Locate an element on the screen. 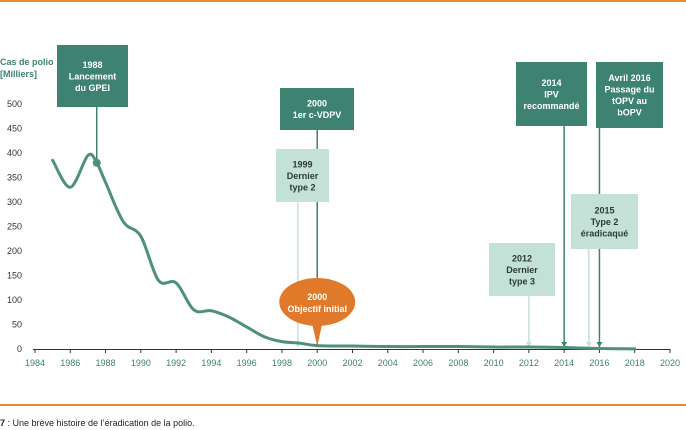 The image size is (686, 430). annotation-text-1988-gpei: Lancement is located at coordinates (93, 76).